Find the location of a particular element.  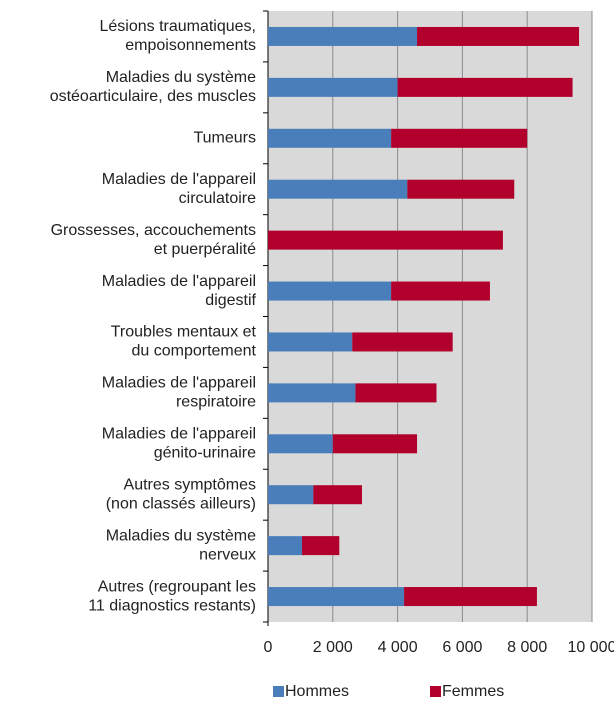

y-tick-label: empoisonnements is located at coordinates (190, 45).